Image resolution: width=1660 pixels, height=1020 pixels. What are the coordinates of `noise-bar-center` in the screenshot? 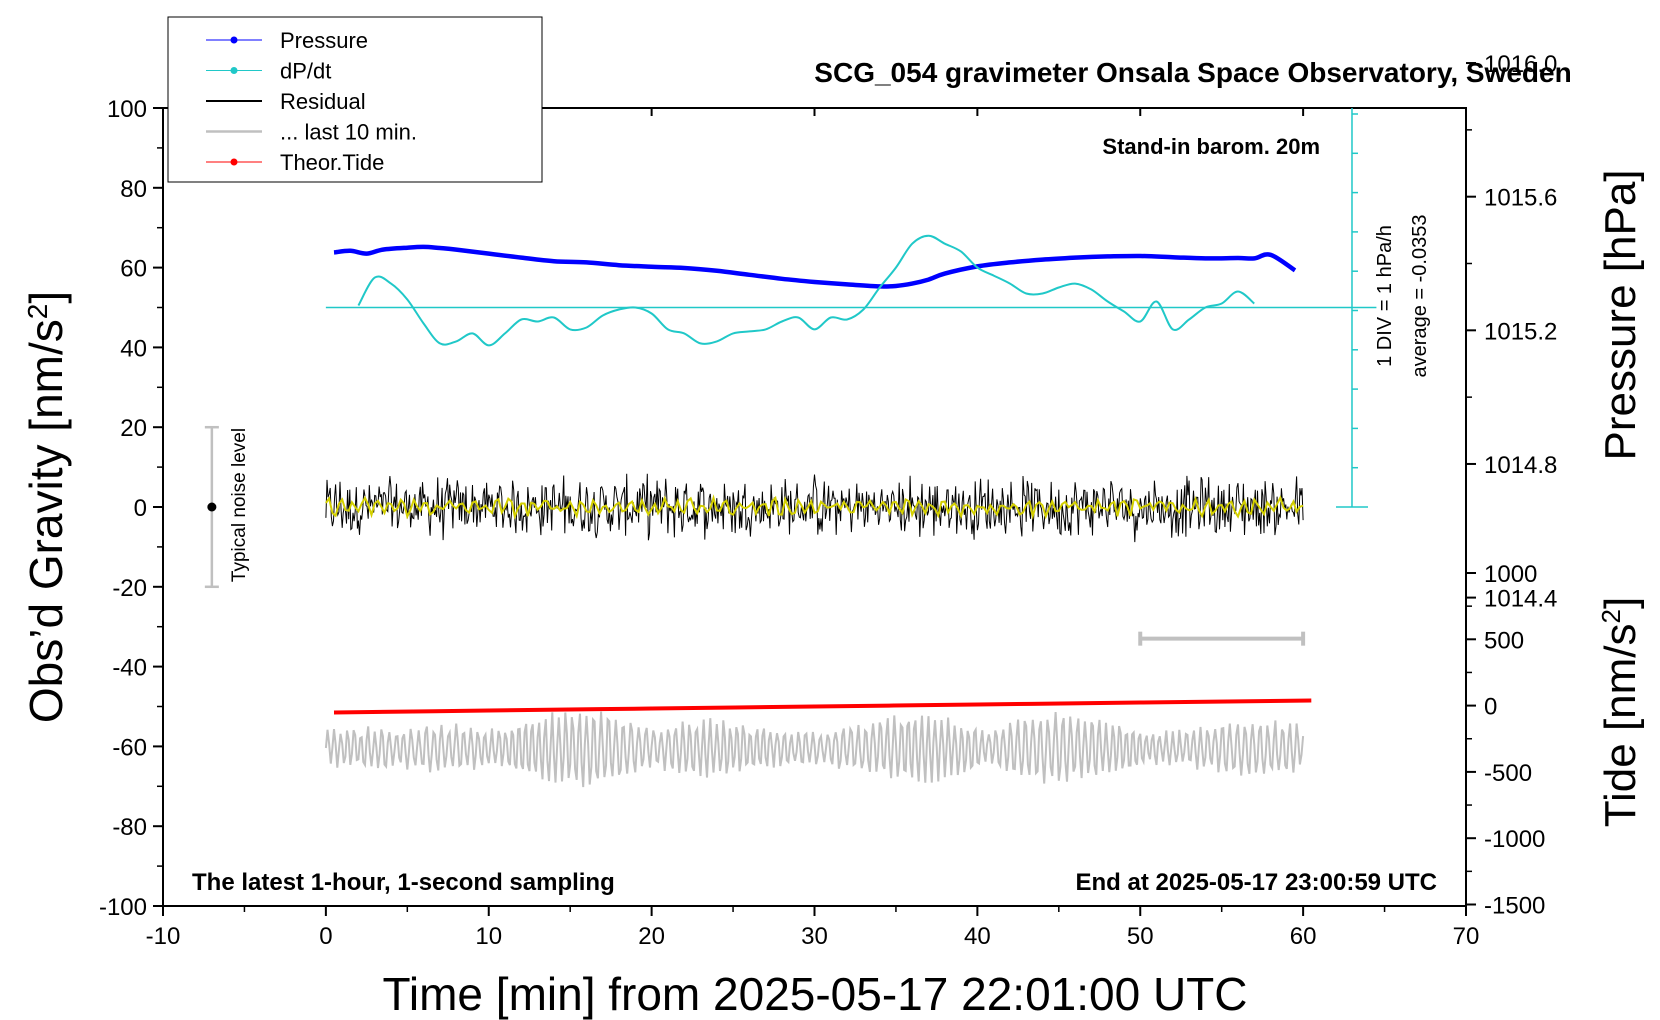 It's located at (212, 507).